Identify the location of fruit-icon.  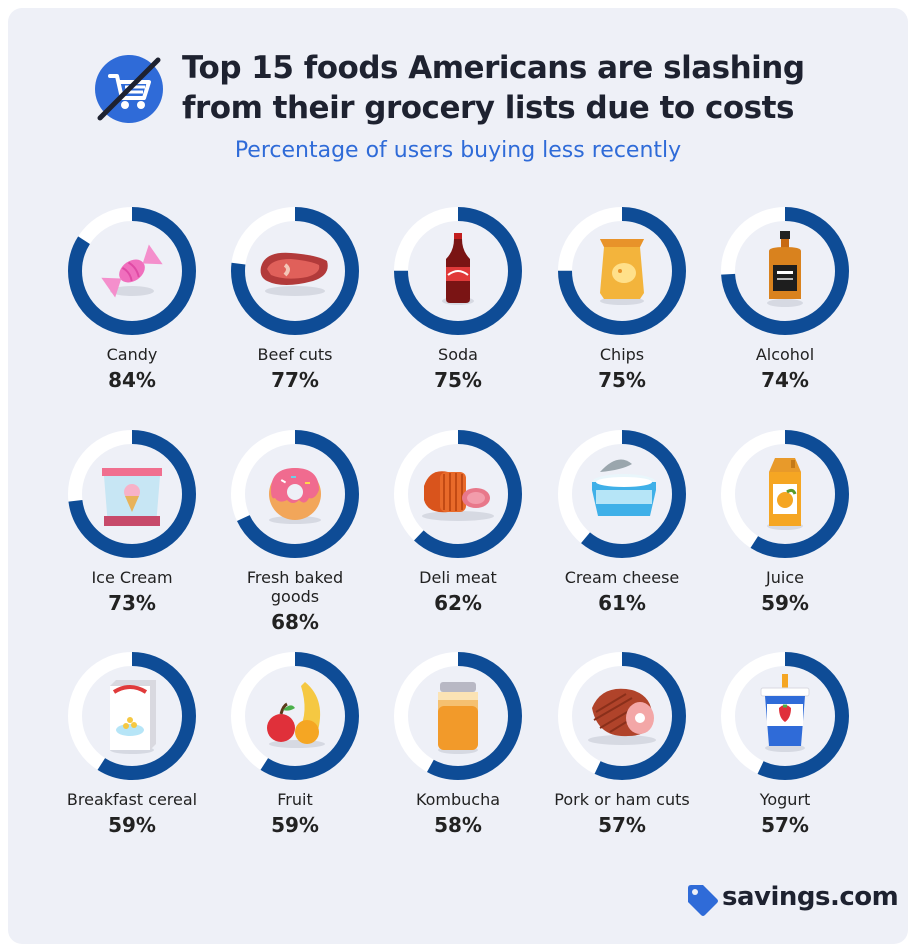
(296, 715).